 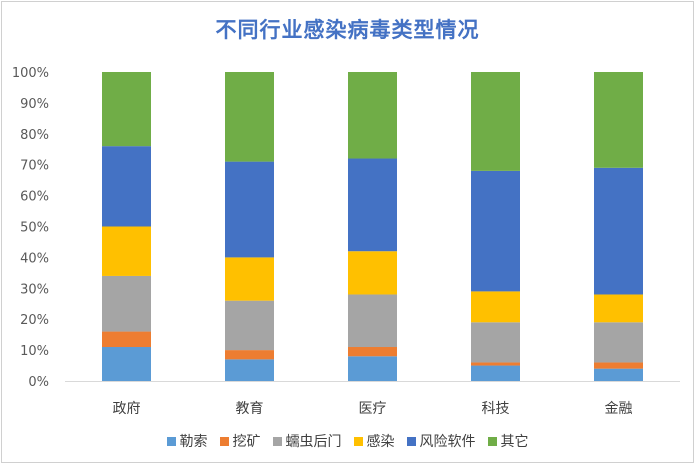 I want to click on legend-label: 风险软件, so click(x=447, y=442).